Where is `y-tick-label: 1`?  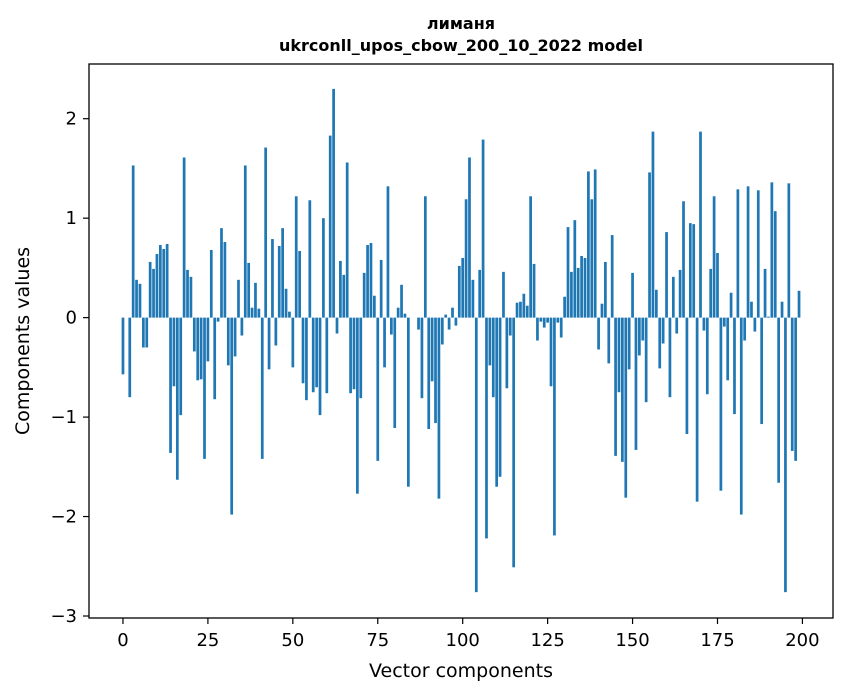 y-tick-label: 1 is located at coordinates (71, 218).